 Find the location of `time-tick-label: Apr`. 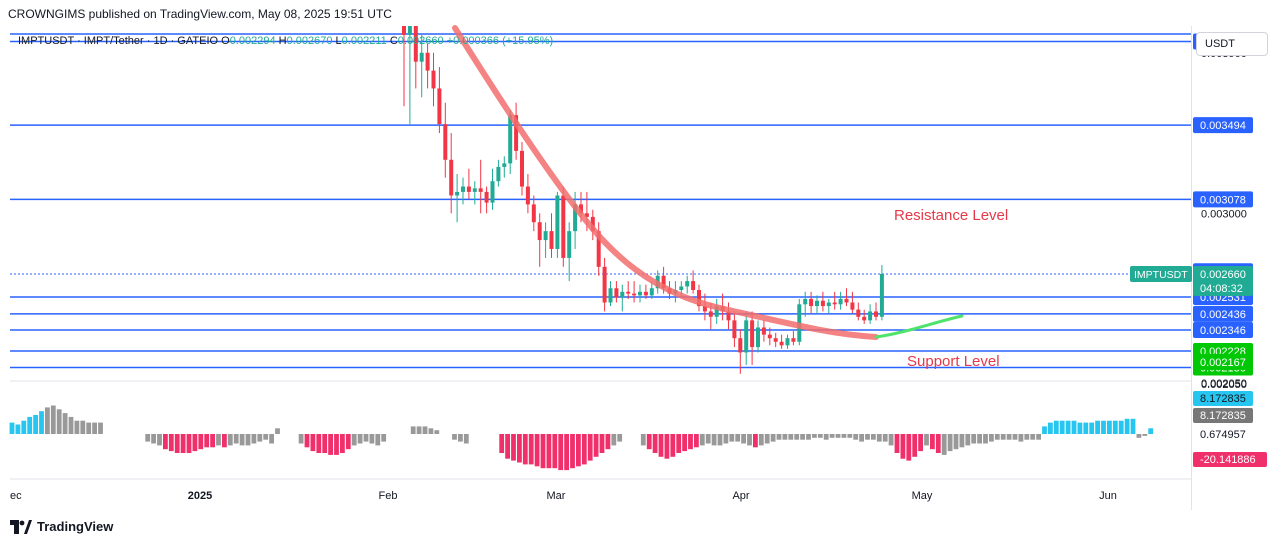

time-tick-label: Apr is located at coordinates (740, 496).